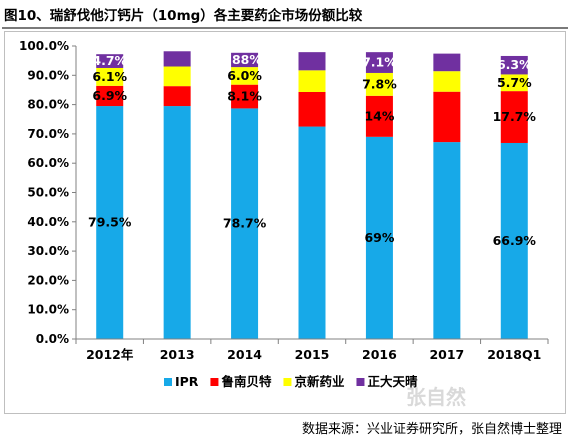  What do you see at coordinates (48, 75) in the screenshot?
I see `y-tick-label: 90.0%` at bounding box center [48, 75].